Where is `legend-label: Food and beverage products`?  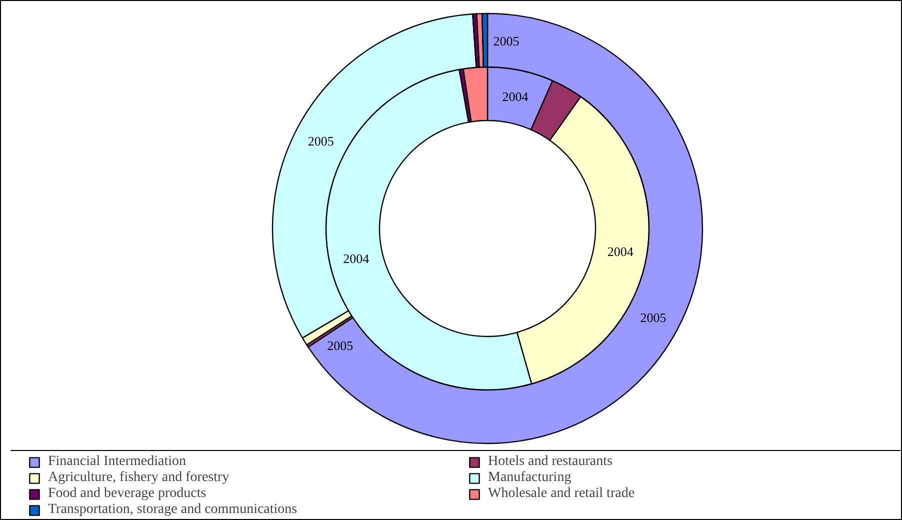
legend-label: Food and beverage products is located at coordinates (128, 494).